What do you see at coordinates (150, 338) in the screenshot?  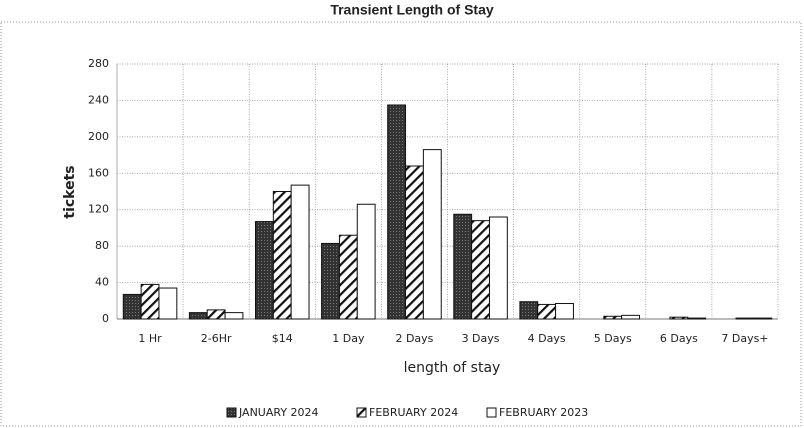 I see `x-tick-label: 1 Hr` at bounding box center [150, 338].